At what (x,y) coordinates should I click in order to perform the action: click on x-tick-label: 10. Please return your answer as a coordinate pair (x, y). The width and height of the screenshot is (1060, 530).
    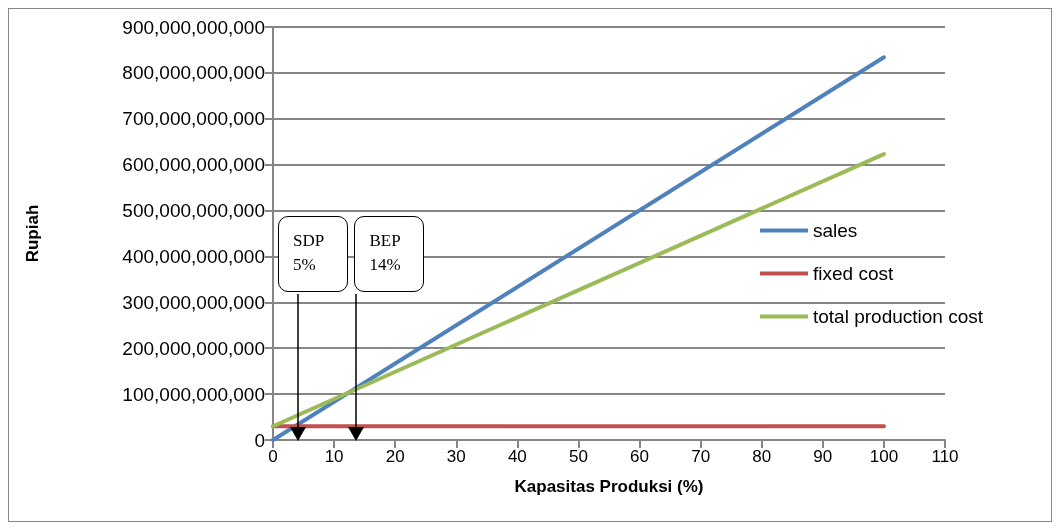
    Looking at the image, I should click on (334, 456).